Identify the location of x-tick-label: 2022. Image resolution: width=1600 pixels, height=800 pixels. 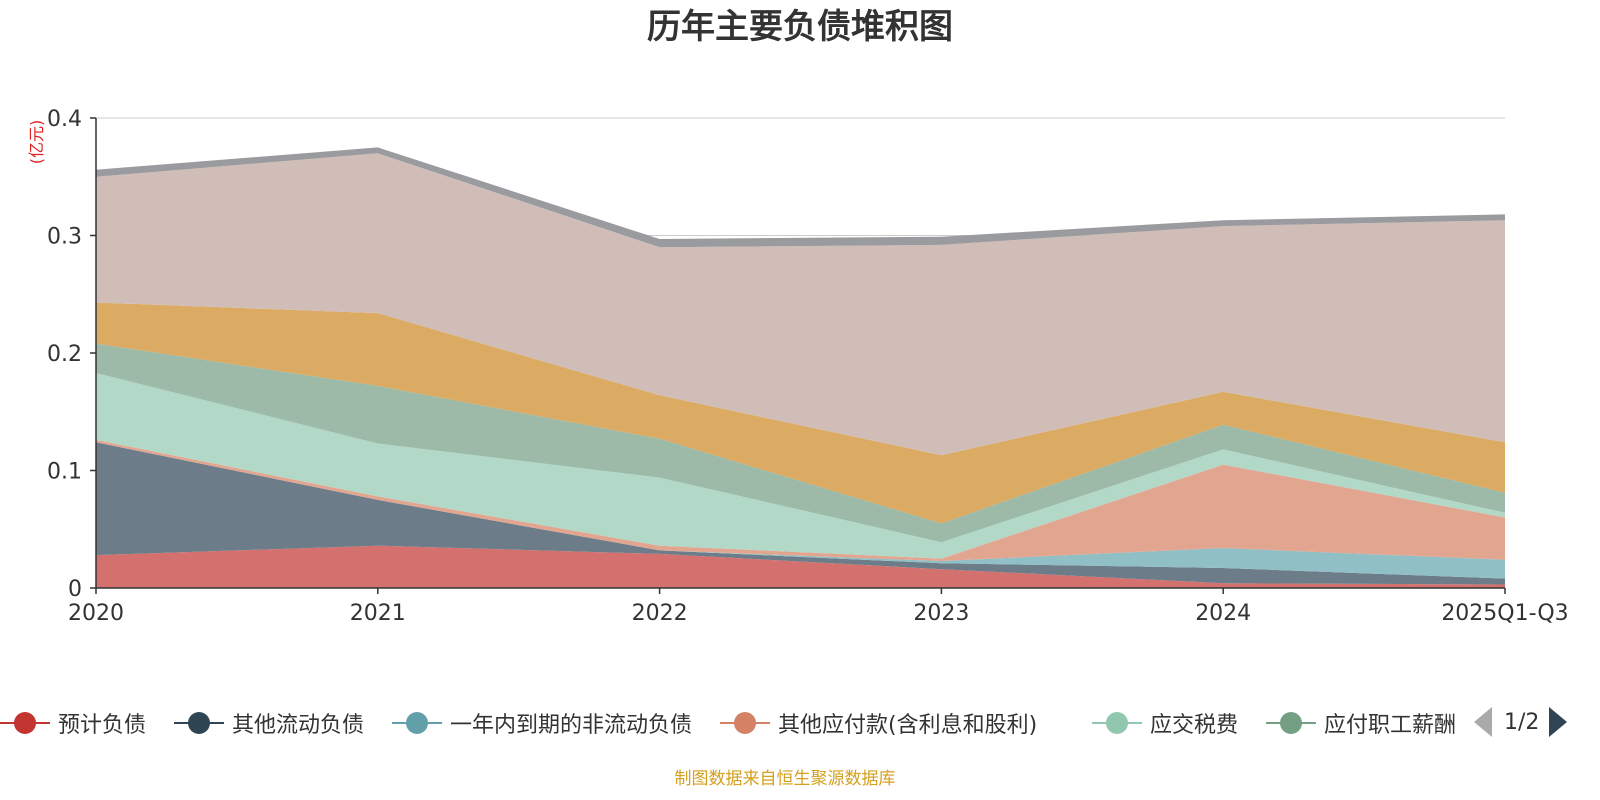
(660, 613).